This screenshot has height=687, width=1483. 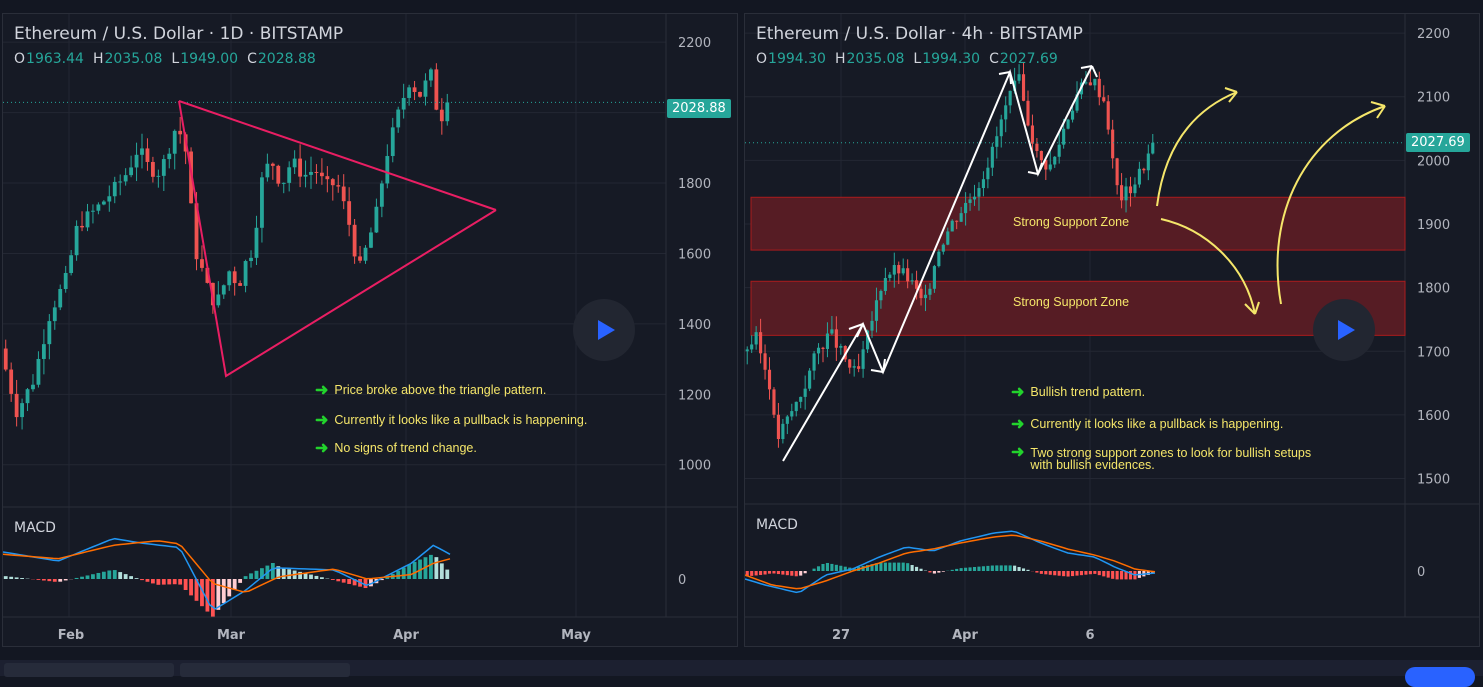 I want to click on y-tick-label: 2200, so click(x=694, y=43).